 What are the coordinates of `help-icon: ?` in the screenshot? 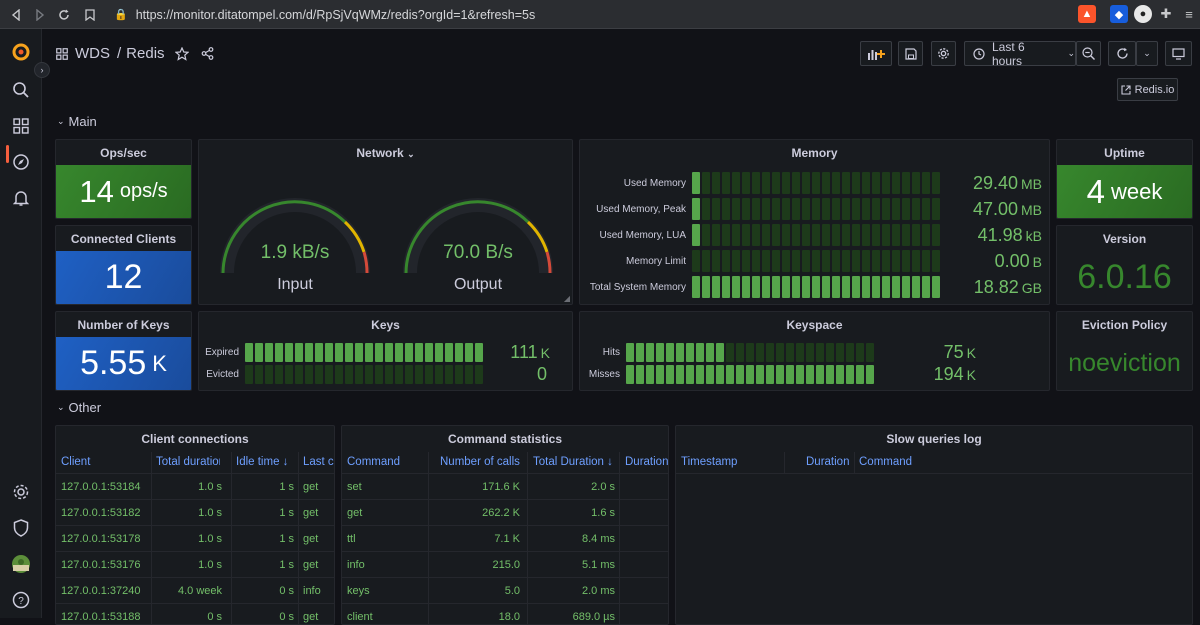 It's located at (21, 600).